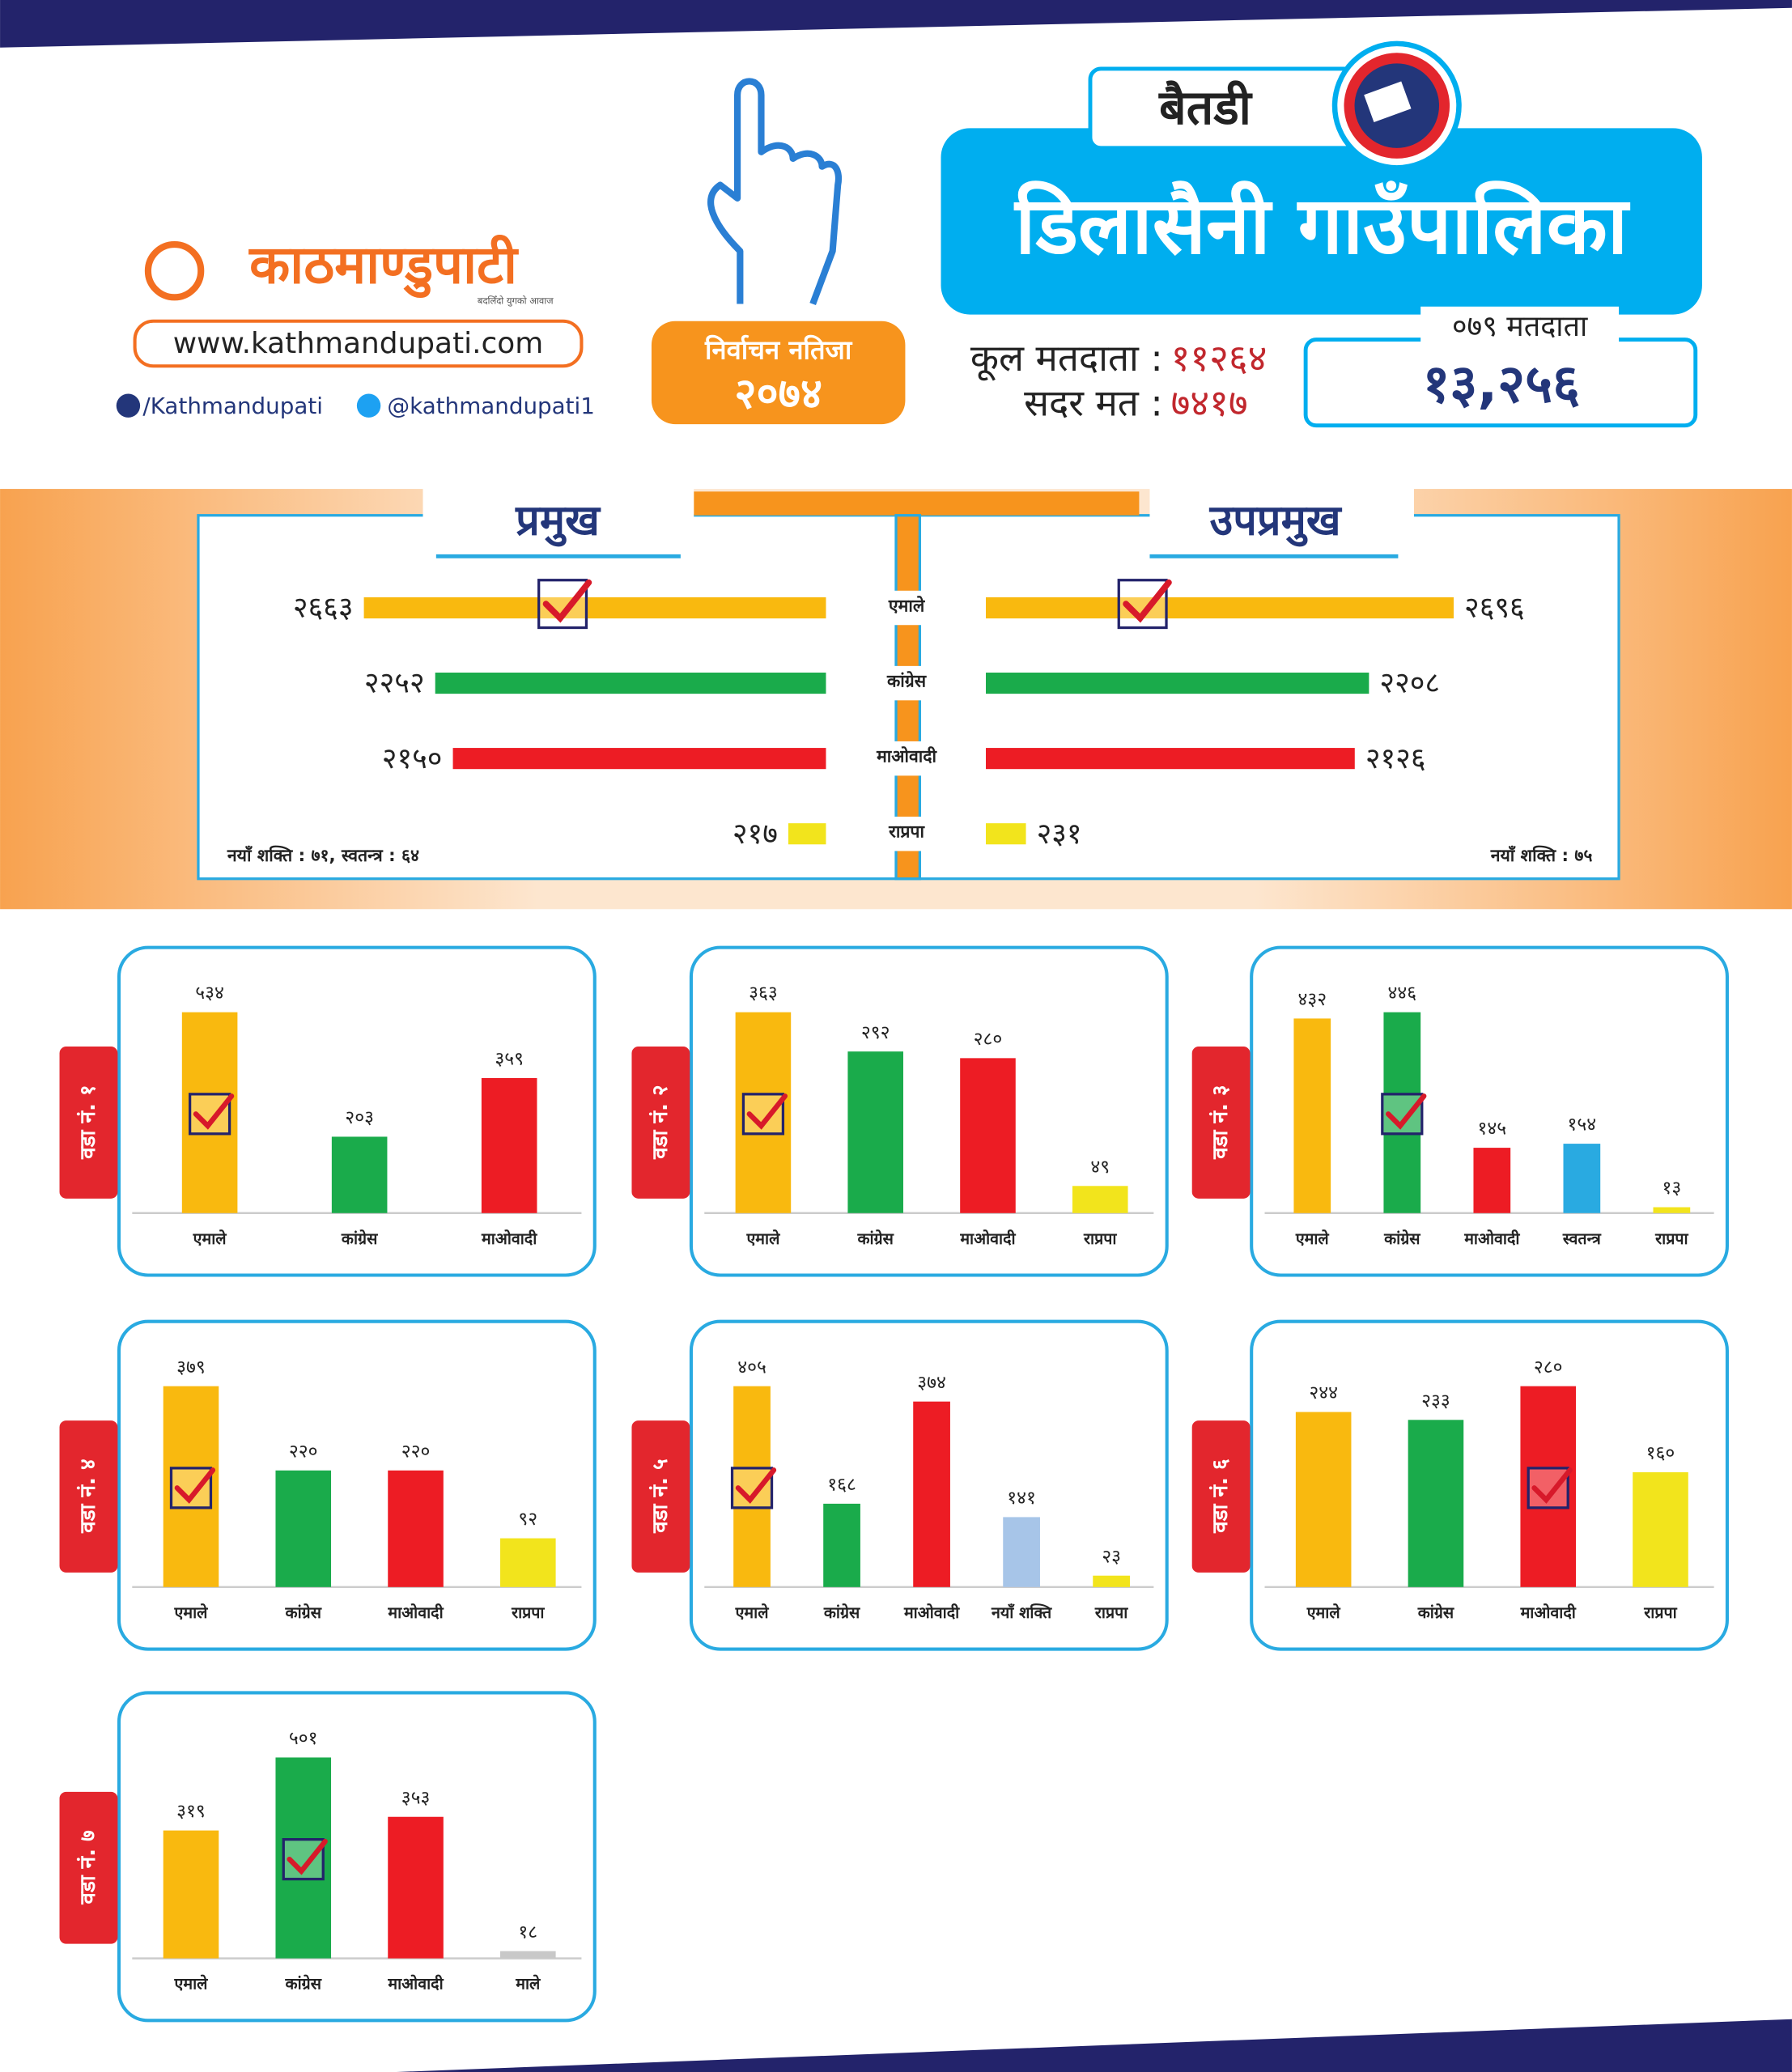 The height and width of the screenshot is (2072, 1792). What do you see at coordinates (1395, 758) in the screenshot?
I see `value-label: २१२६` at bounding box center [1395, 758].